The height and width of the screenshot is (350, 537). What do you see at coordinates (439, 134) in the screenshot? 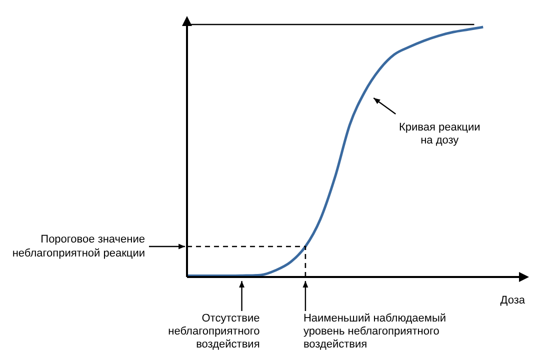
I see `annotation: Кривая реакции на дозу` at bounding box center [439, 134].